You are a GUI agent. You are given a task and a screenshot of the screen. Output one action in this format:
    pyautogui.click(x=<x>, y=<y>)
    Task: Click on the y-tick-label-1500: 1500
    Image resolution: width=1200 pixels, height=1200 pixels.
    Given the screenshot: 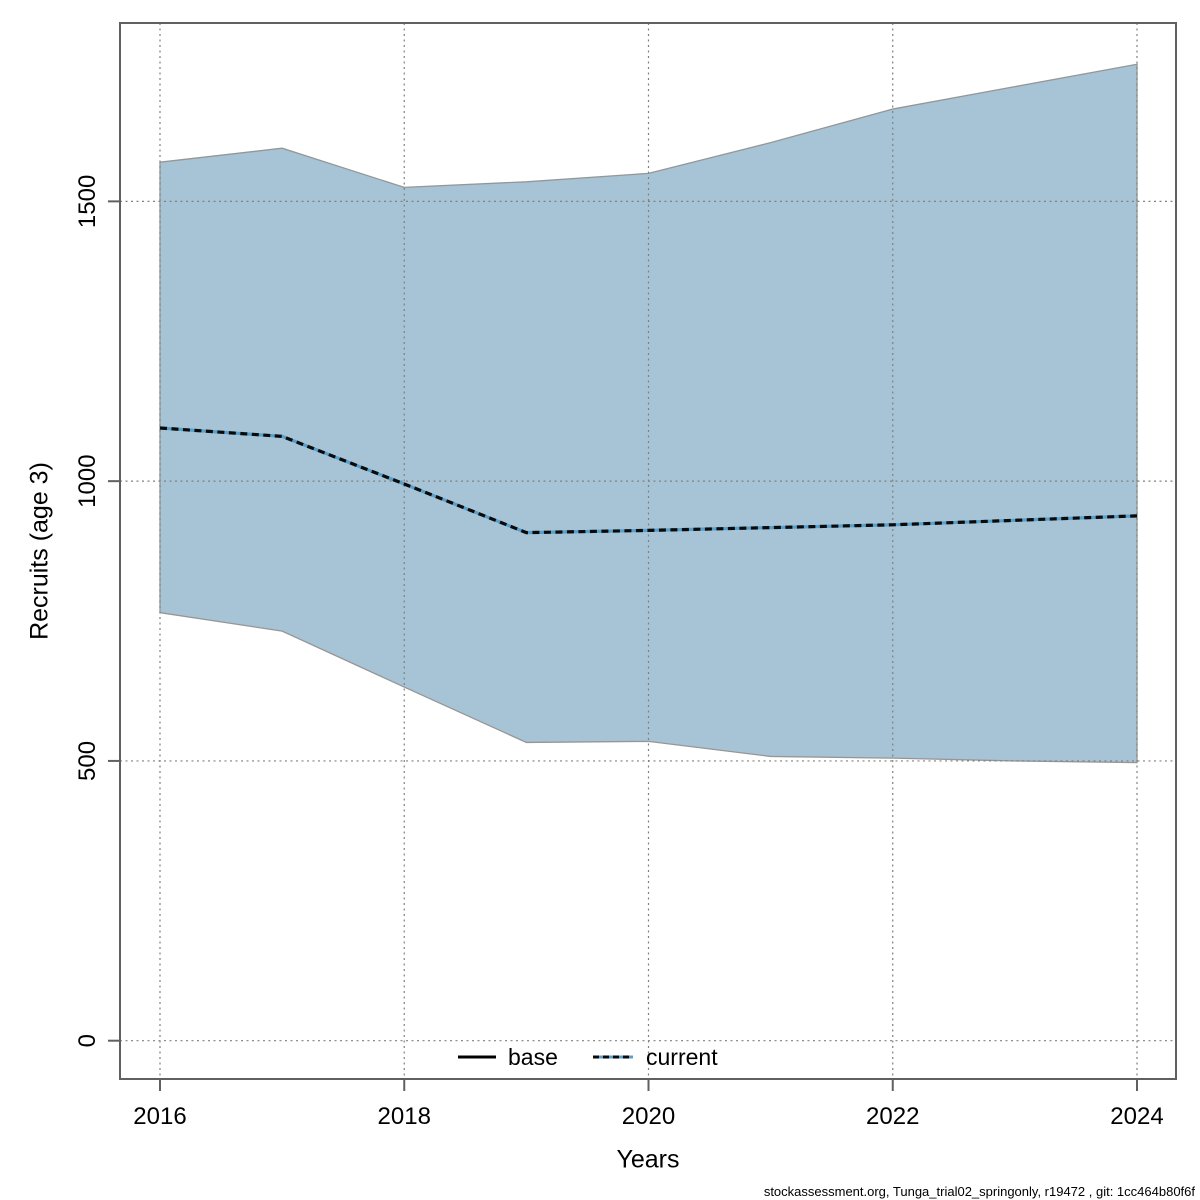 What is the action you would take?
    pyautogui.click(x=87, y=201)
    